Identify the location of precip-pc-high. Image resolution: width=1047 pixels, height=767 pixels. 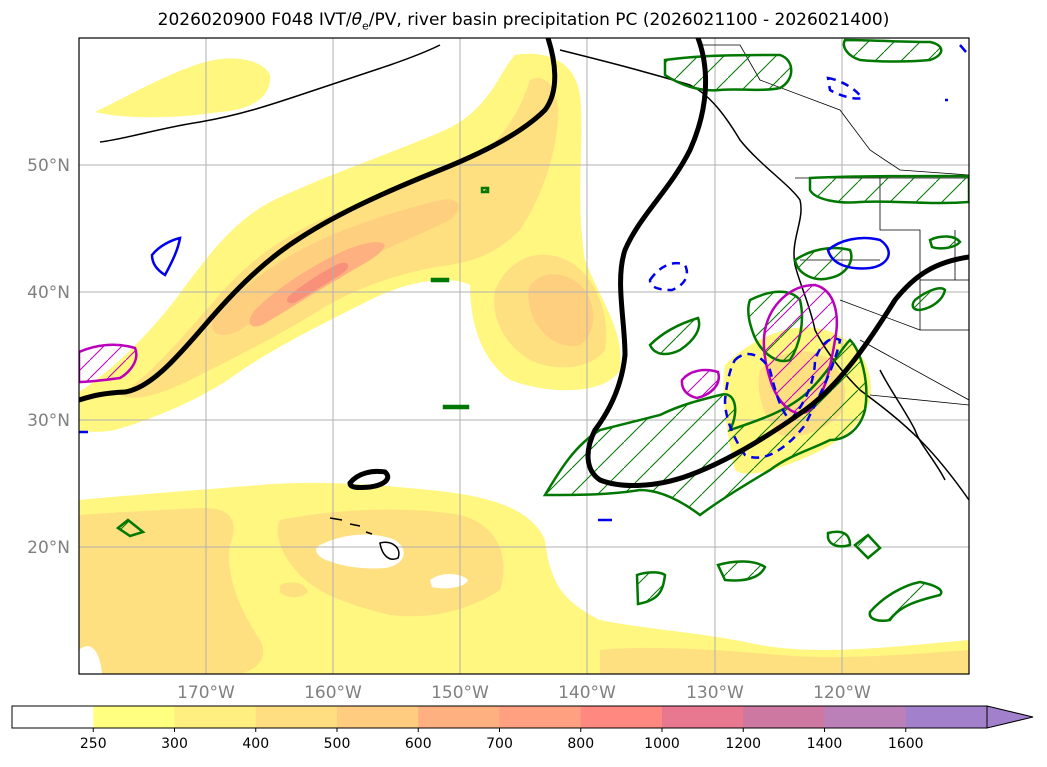
(459, 349).